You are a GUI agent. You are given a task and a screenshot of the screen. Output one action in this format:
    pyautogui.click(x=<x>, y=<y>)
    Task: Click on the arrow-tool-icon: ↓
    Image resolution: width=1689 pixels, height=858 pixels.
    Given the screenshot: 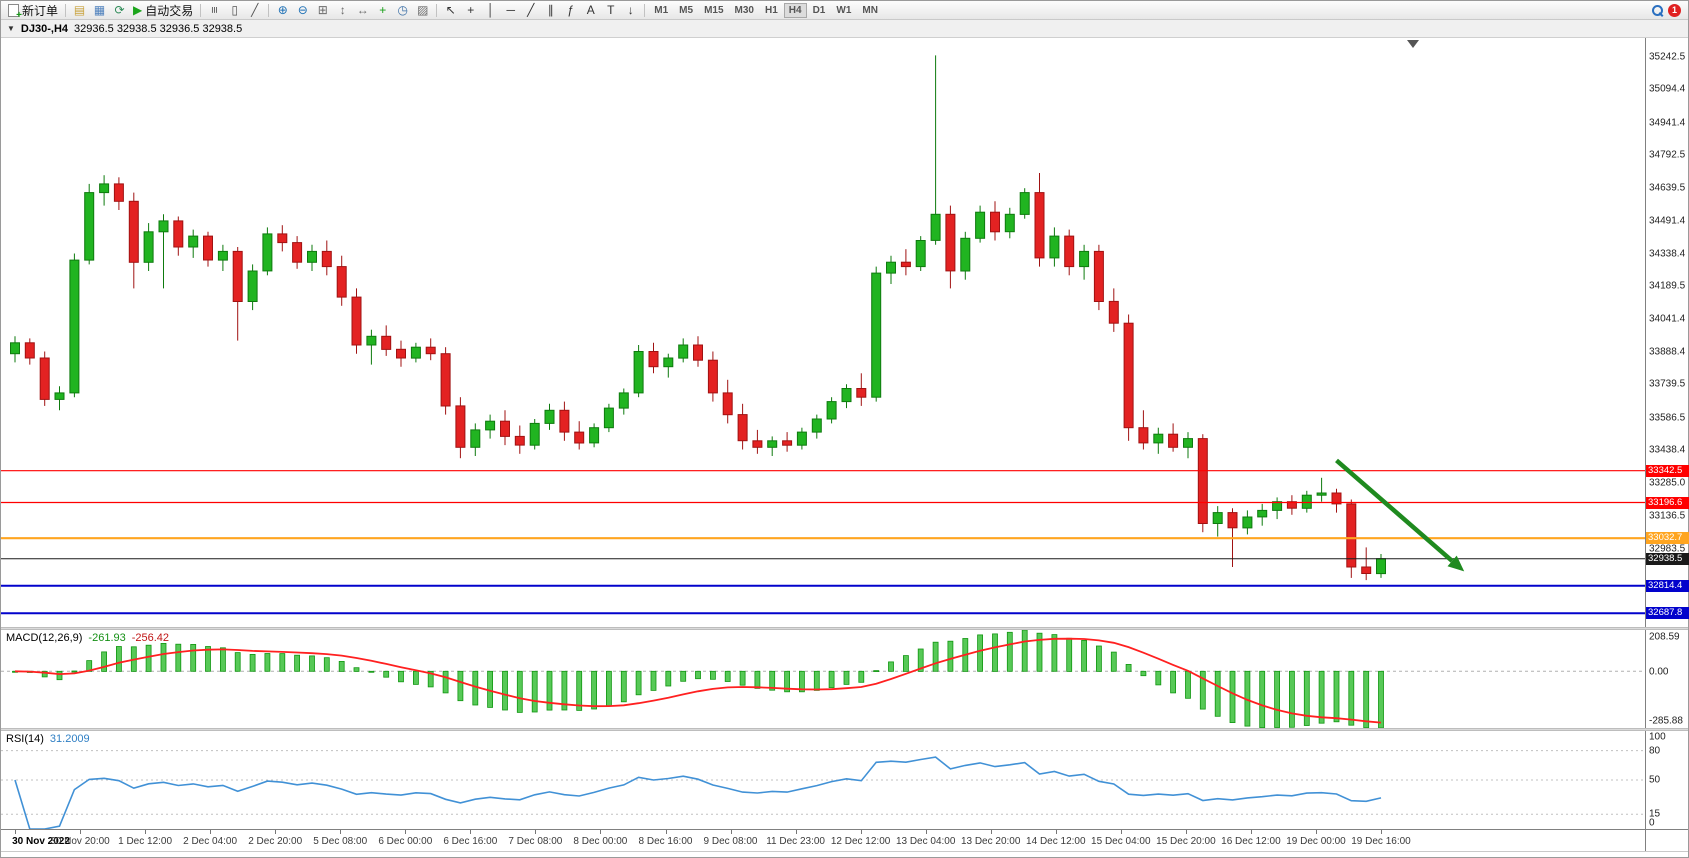 What is the action you would take?
    pyautogui.click(x=630, y=10)
    